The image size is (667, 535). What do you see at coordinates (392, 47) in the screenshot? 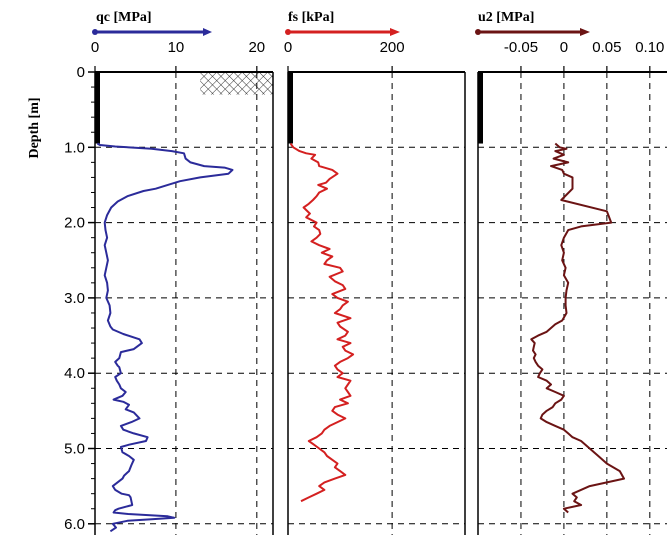
I see `fs-x-tick-label: 200` at bounding box center [392, 47].